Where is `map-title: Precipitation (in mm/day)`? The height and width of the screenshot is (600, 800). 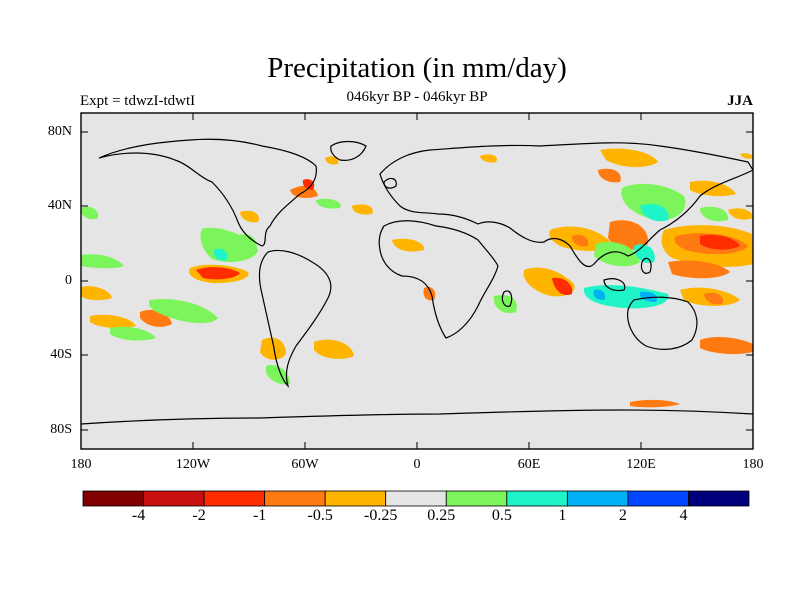
map-title: Precipitation (in mm/day) is located at coordinates (417, 68).